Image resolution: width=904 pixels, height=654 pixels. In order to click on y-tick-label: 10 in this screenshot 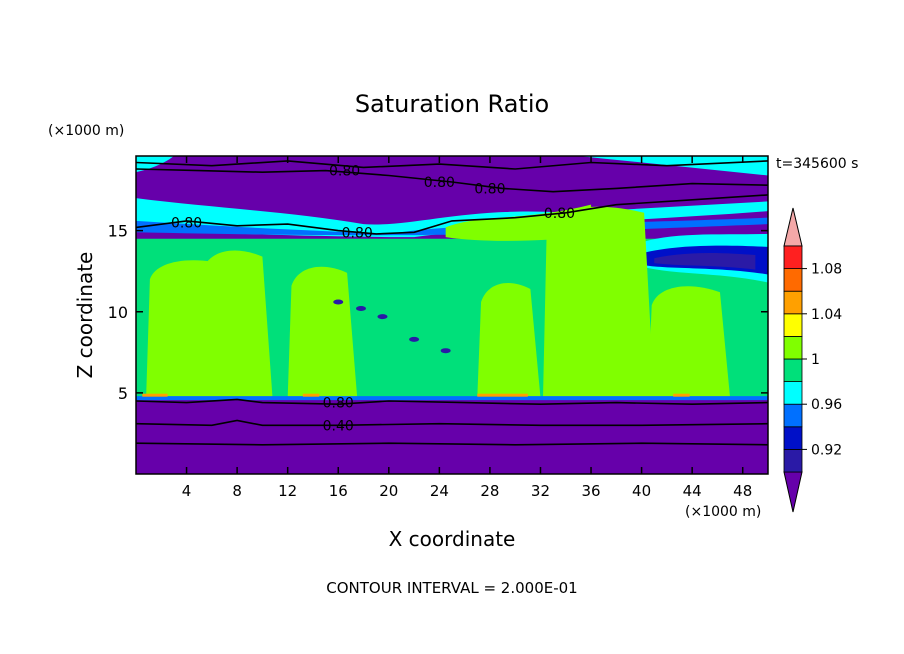, I will do `click(118, 312)`.